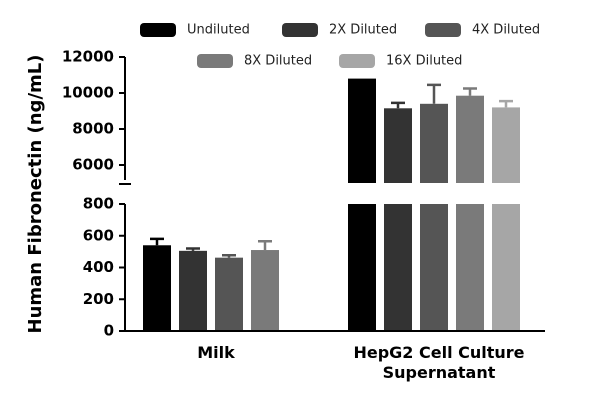 This screenshot has width=600, height=420. I want to click on legend-label: 16X Diluted, so click(424, 61).